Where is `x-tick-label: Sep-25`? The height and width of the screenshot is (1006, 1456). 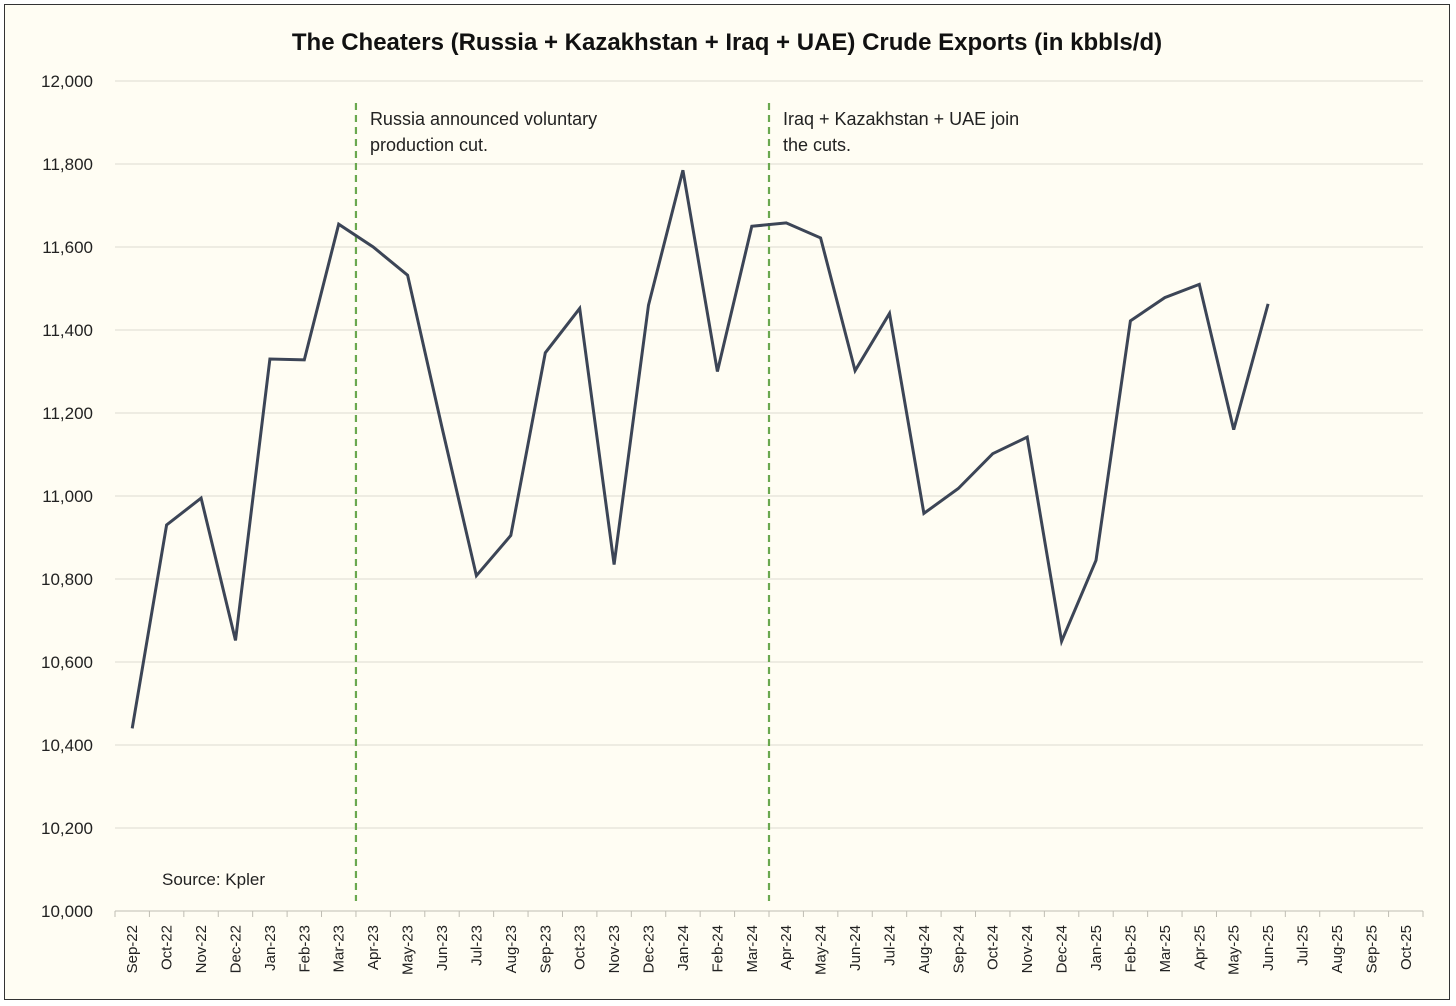 x-tick-label: Sep-25 is located at coordinates (1371, 949).